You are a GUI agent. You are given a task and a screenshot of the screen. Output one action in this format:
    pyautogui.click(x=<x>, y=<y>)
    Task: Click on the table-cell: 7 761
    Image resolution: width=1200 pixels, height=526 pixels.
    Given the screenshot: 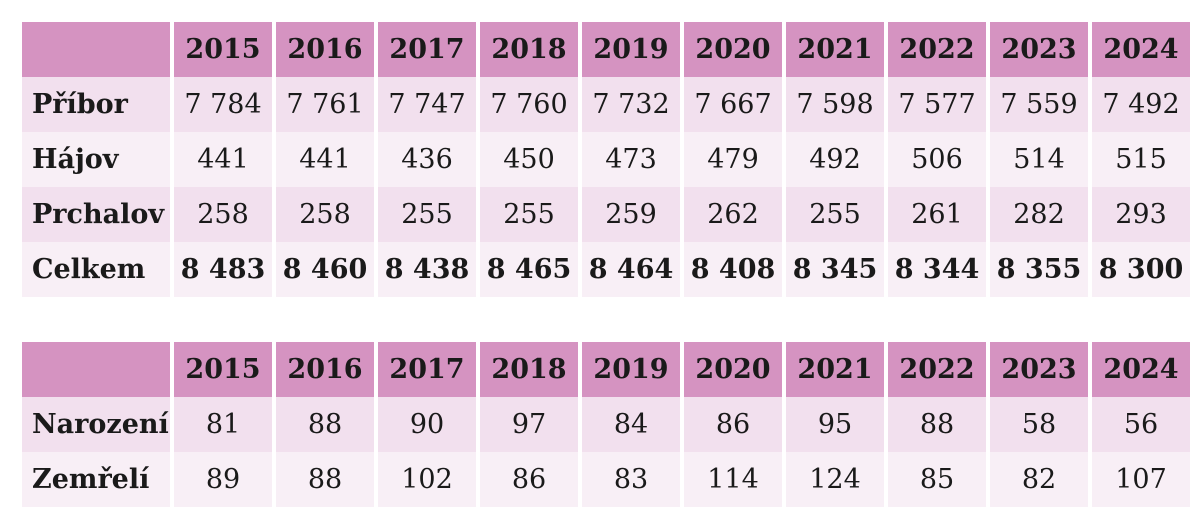 What is the action you would take?
    pyautogui.click(x=325, y=104)
    